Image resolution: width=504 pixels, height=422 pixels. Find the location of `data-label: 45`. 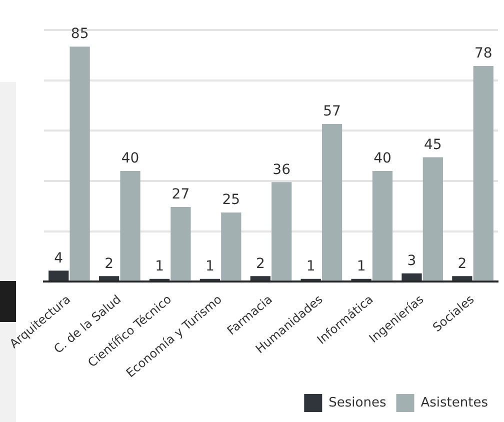

data-label: 45 is located at coordinates (433, 144).